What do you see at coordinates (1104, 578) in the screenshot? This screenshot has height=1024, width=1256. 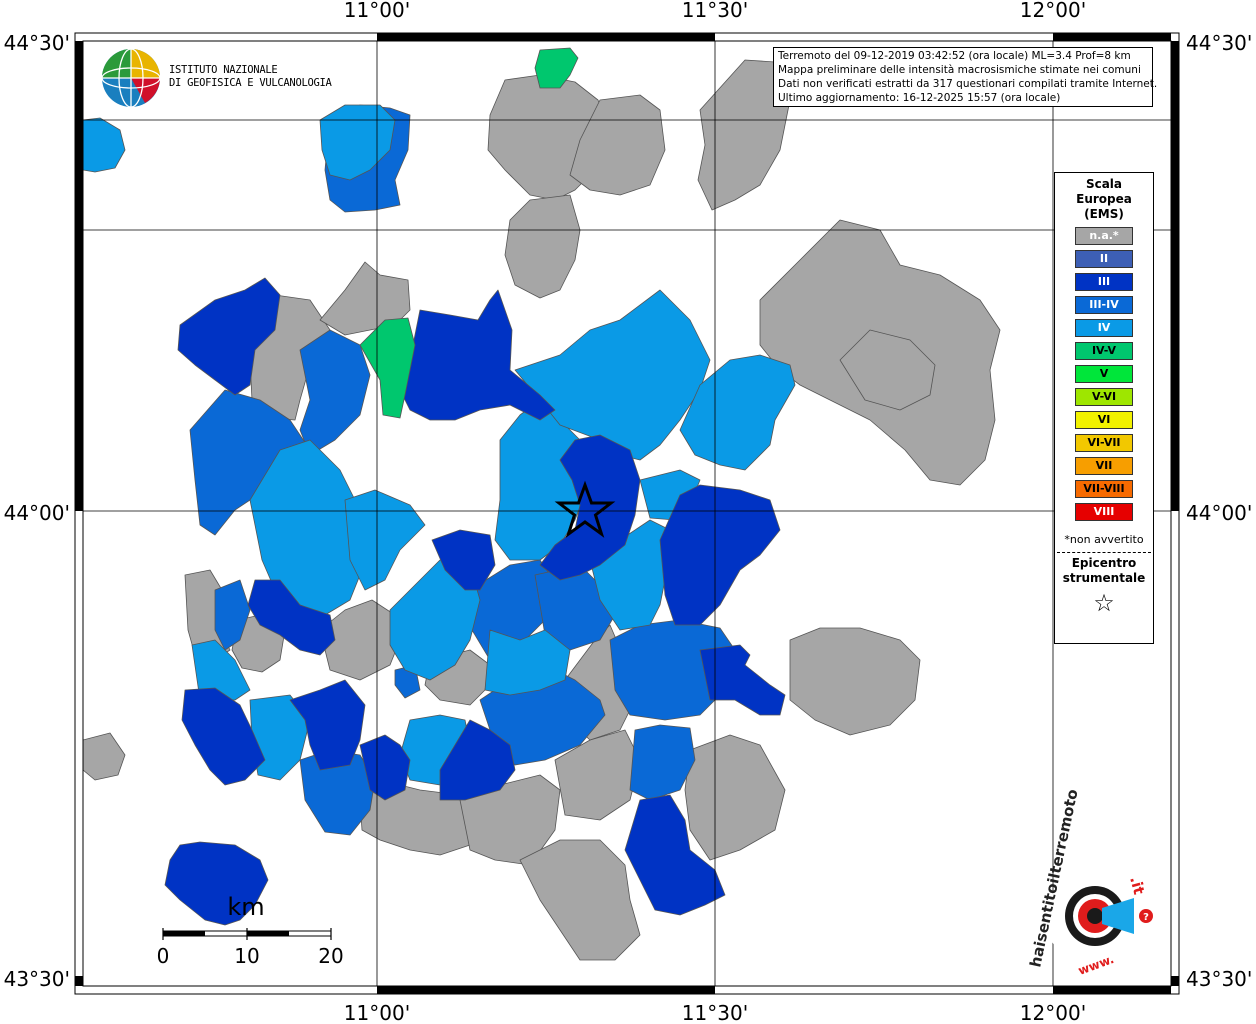 I see `legend-epicenter-line2: strumentale` at bounding box center [1104, 578].